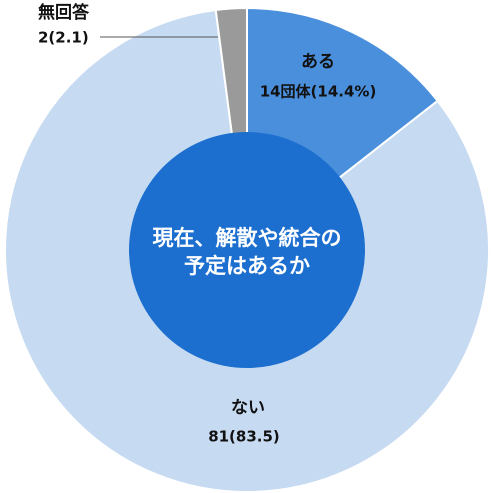 The height and width of the screenshot is (493, 492). I want to click on slice-name: 無回答, so click(64, 12).